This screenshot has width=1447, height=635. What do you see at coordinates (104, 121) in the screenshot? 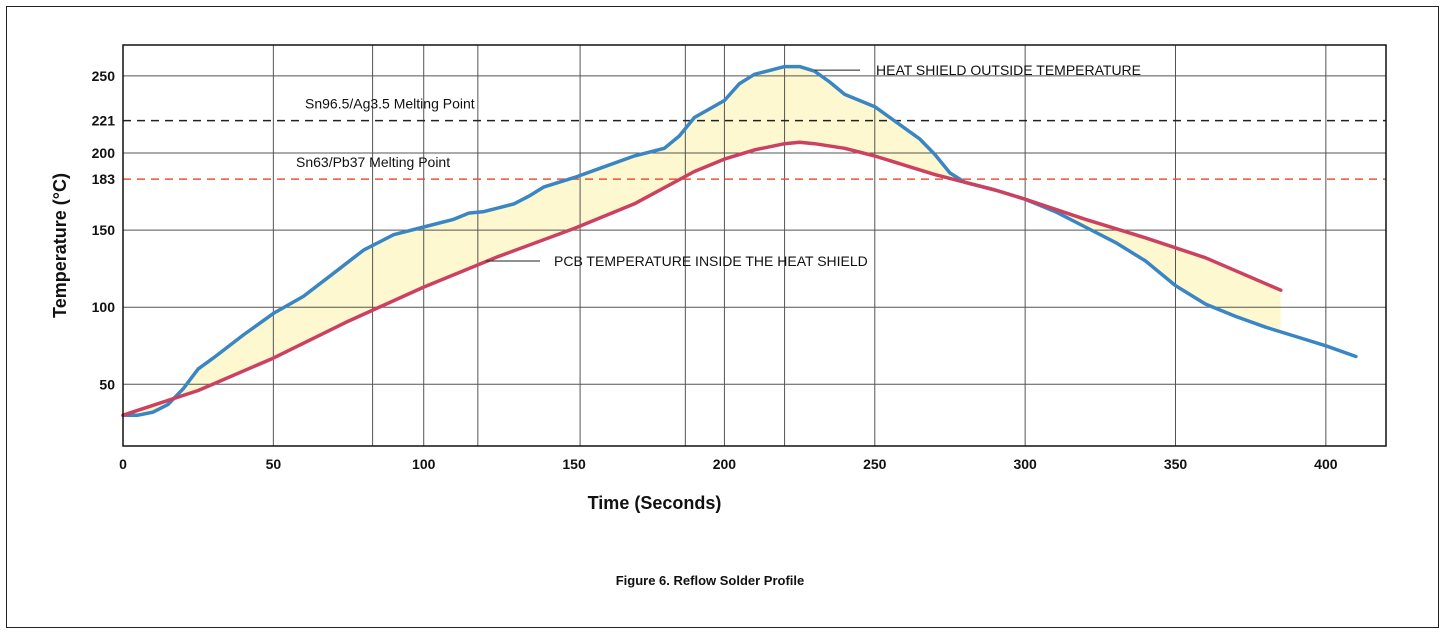
I see `y-tick-label: 221` at bounding box center [104, 121].